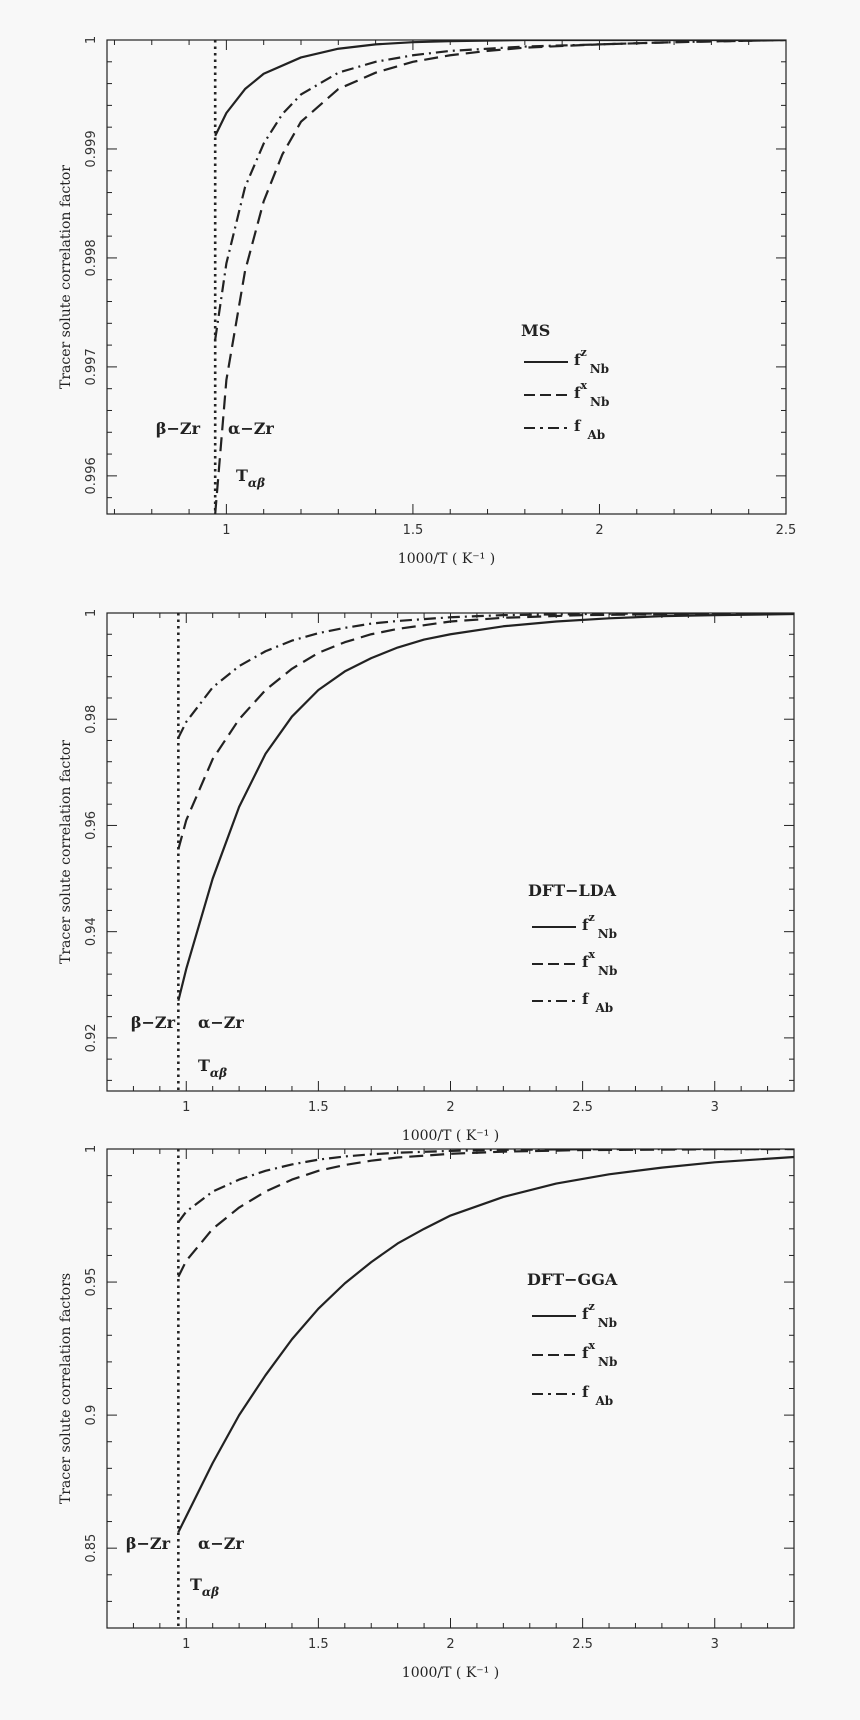 This screenshot has width=860, height=1720. I want to click on legend-title: DFT−GGA, so click(572, 1279).